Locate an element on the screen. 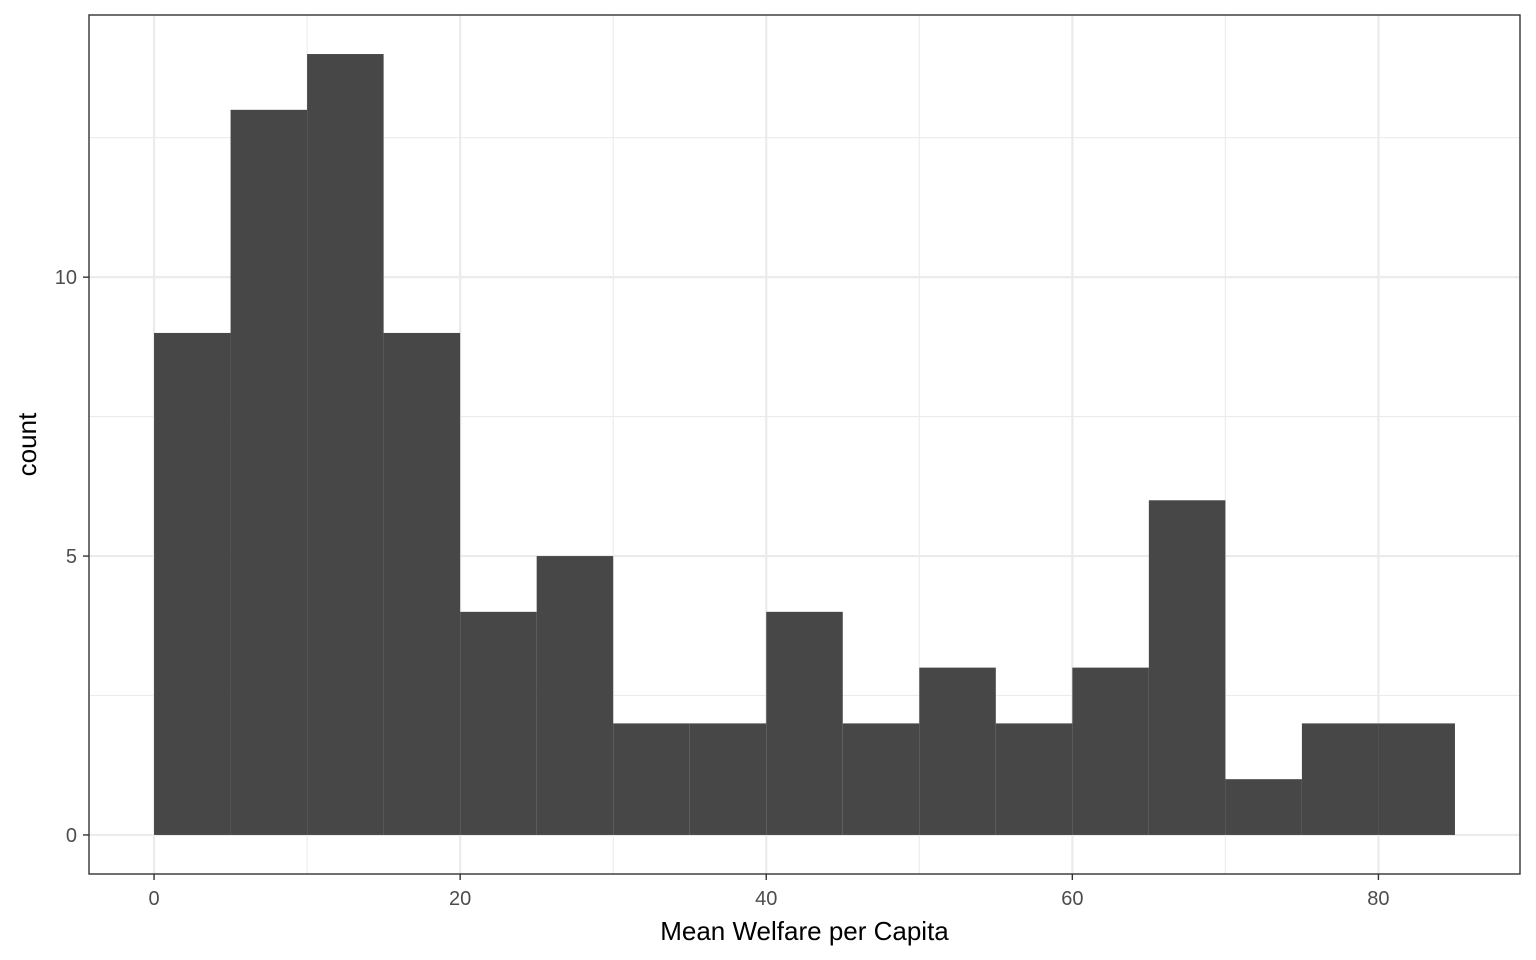 Image resolution: width=1536 pixels, height=960 pixels. y-tick-label: 0 is located at coordinates (71, 836).